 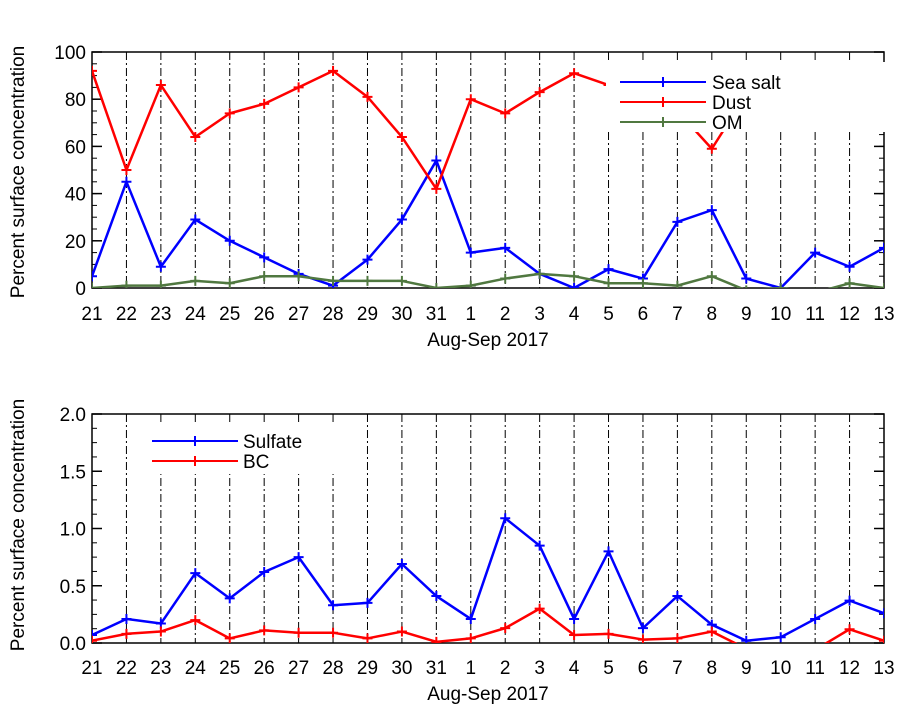 What do you see at coordinates (73, 472) in the screenshot?
I see `y-tick-label: 1.5` at bounding box center [73, 472].